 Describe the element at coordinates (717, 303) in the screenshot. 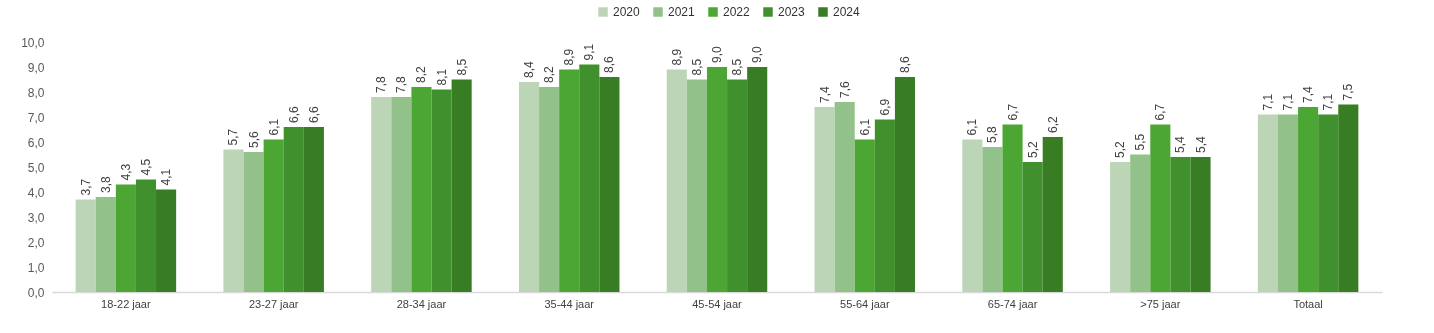

I see `x-tick-label: 45-54 jaar` at that location.